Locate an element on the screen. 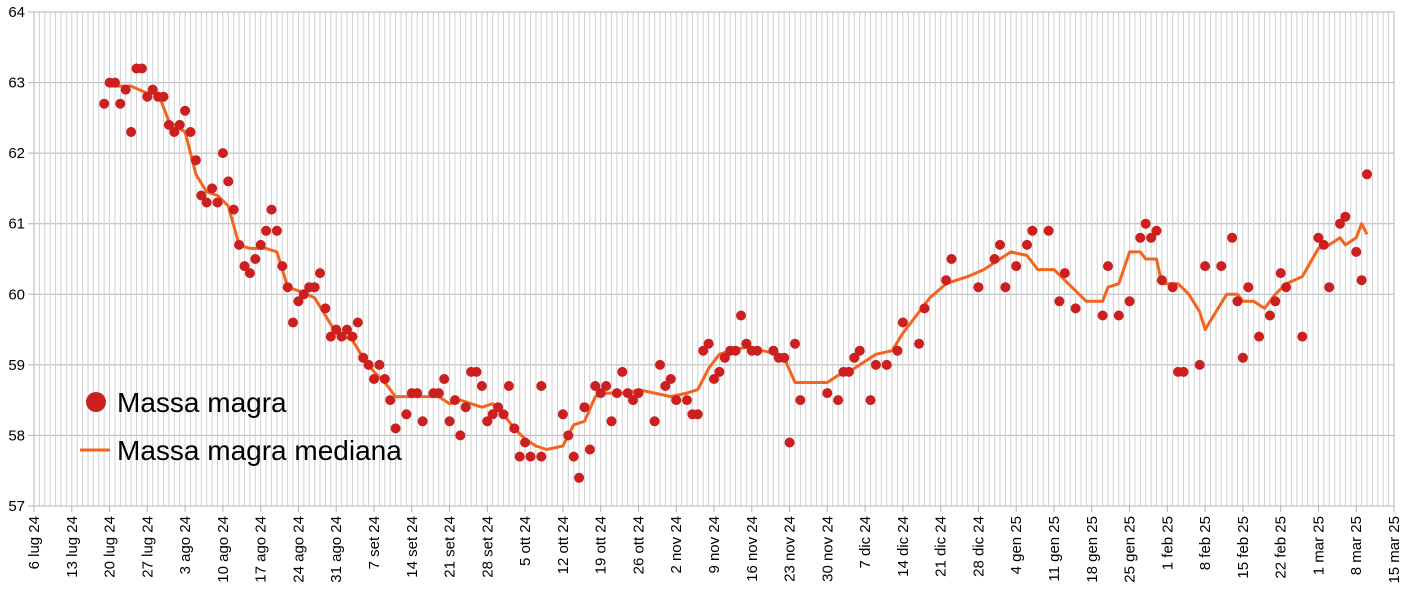  x-tick-label: 31 ago 24 is located at coordinates (336, 549).